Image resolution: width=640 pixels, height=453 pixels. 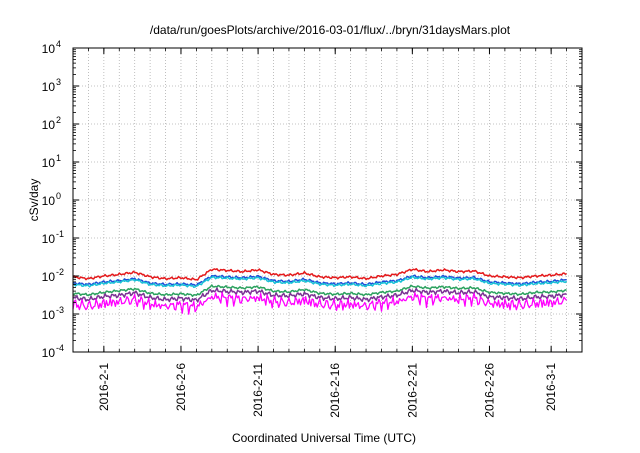 What do you see at coordinates (60, 310) in the screenshot?
I see `y-tick-label-exponent: -3` at bounding box center [60, 310].